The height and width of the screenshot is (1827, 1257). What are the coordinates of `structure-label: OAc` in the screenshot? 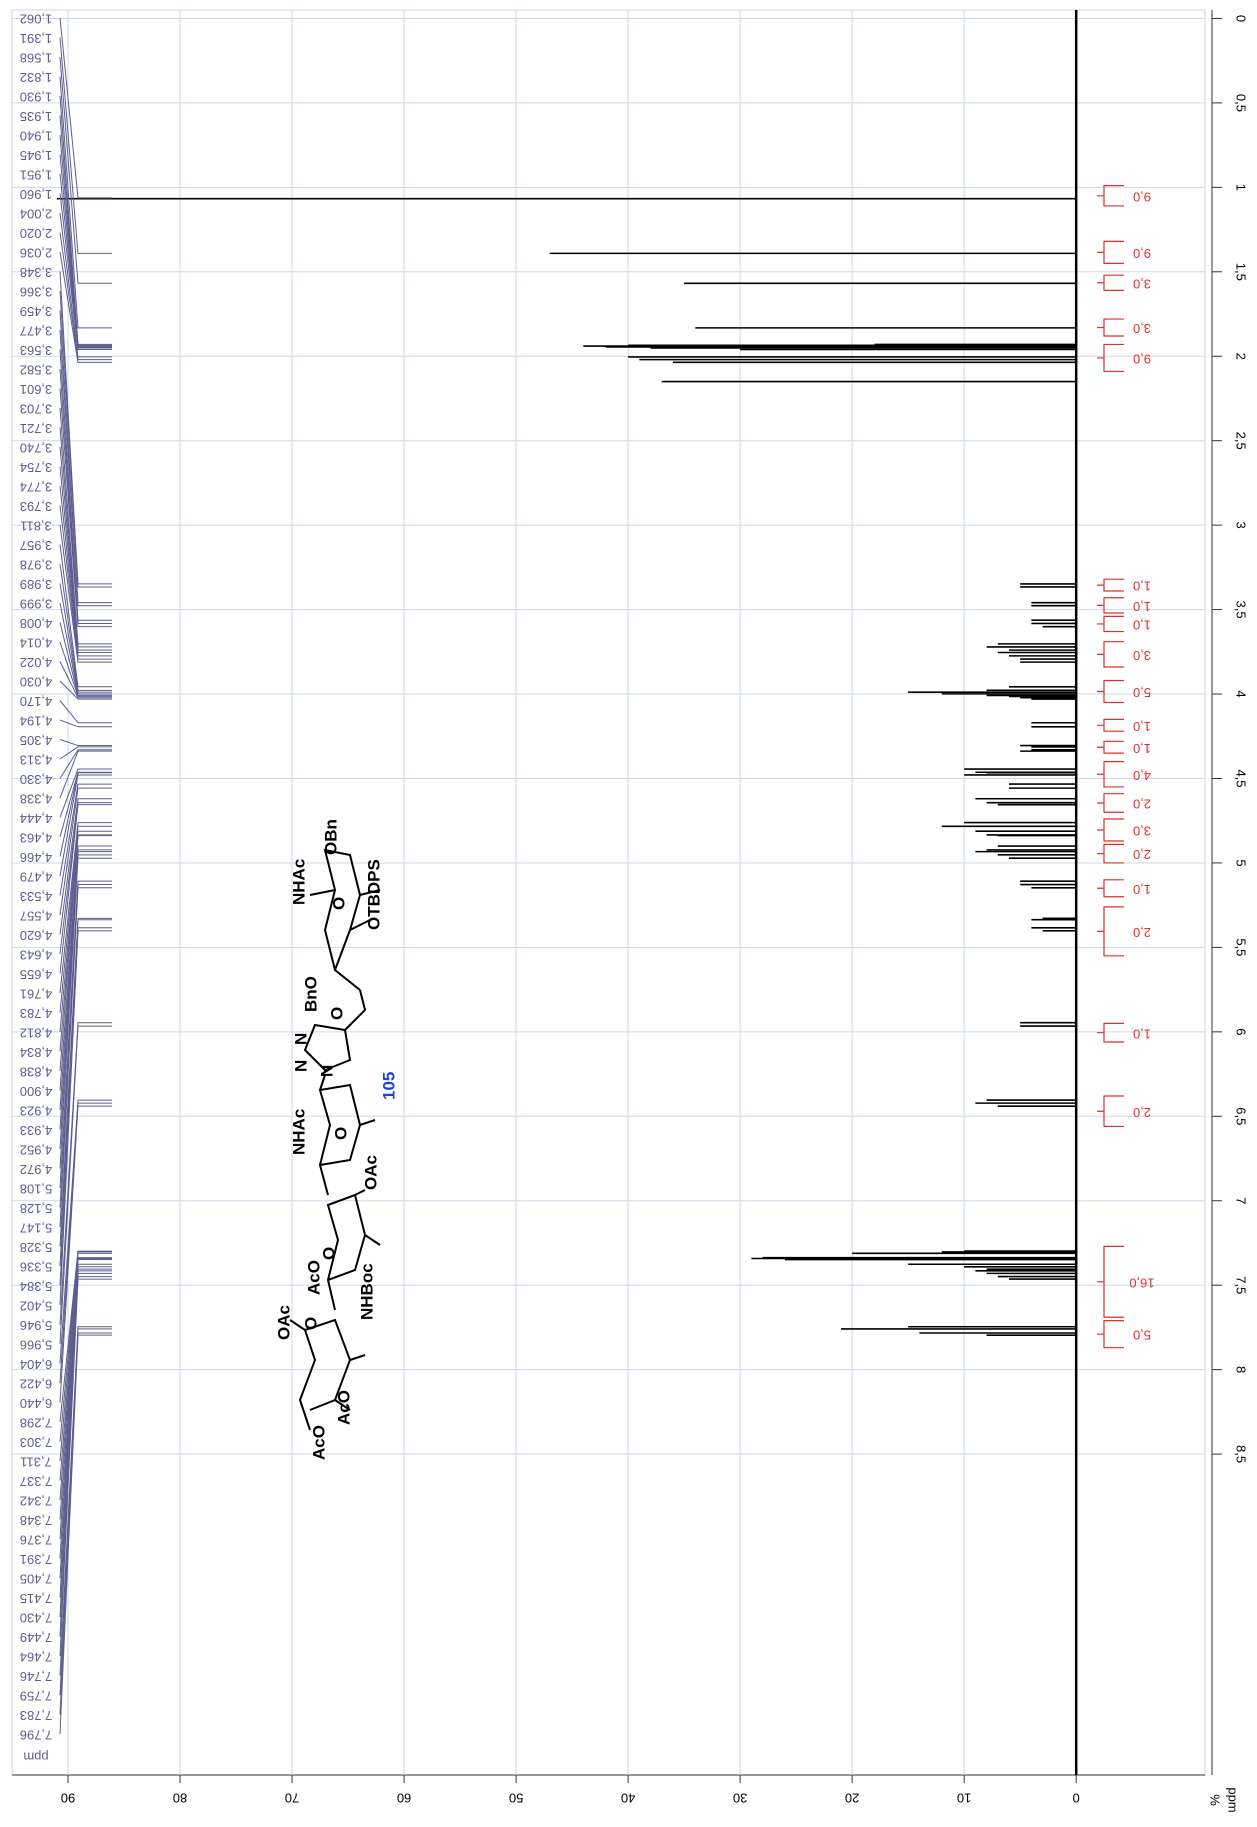 It's located at (283, 1322).